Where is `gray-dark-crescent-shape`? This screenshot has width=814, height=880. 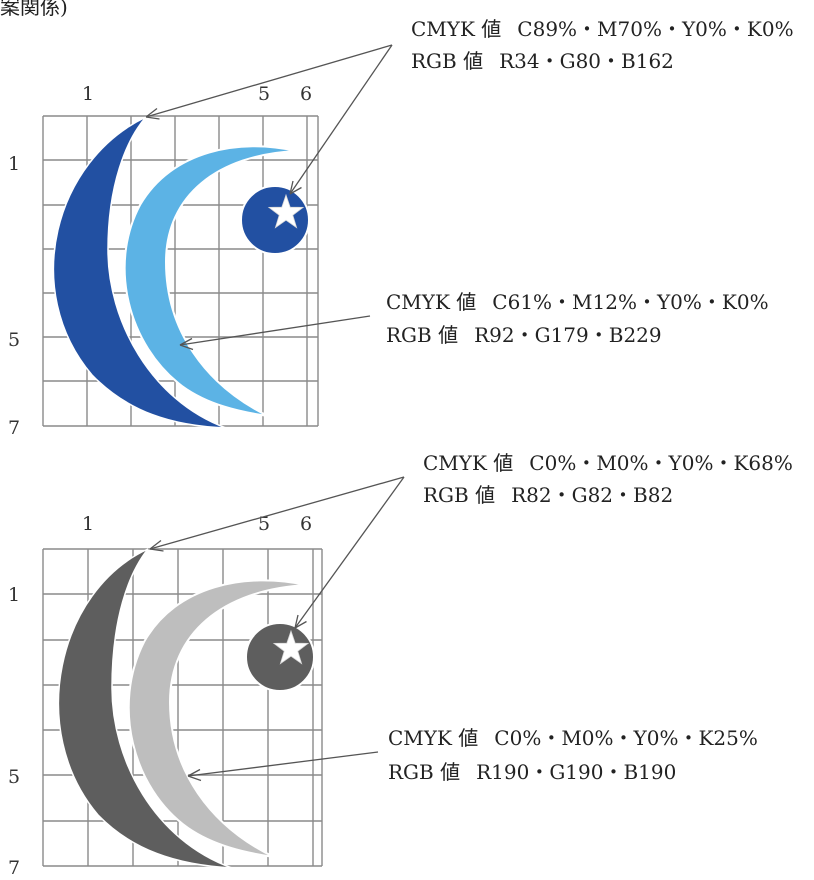
gray-dark-crescent-shape is located at coordinates (145, 708).